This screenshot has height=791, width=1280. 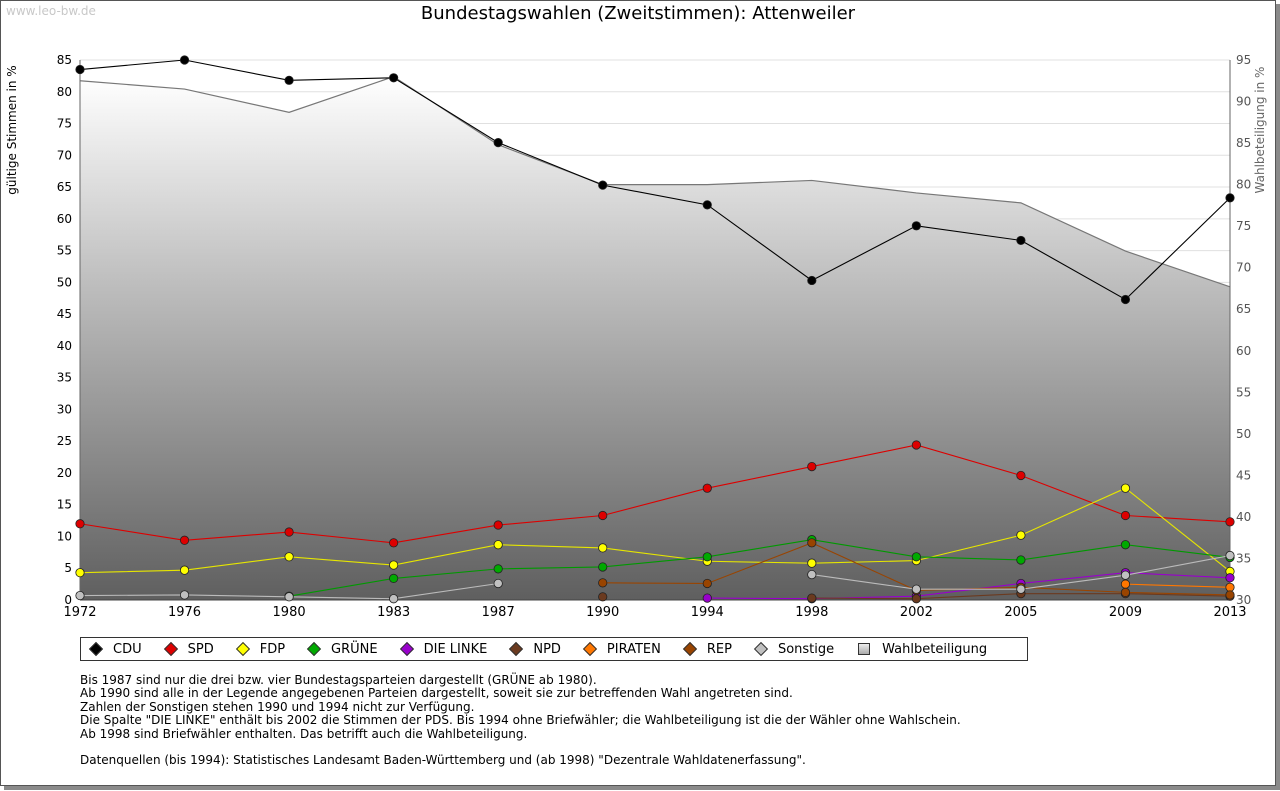 I want to click on legend-label: GRÜNE, so click(x=354, y=649).